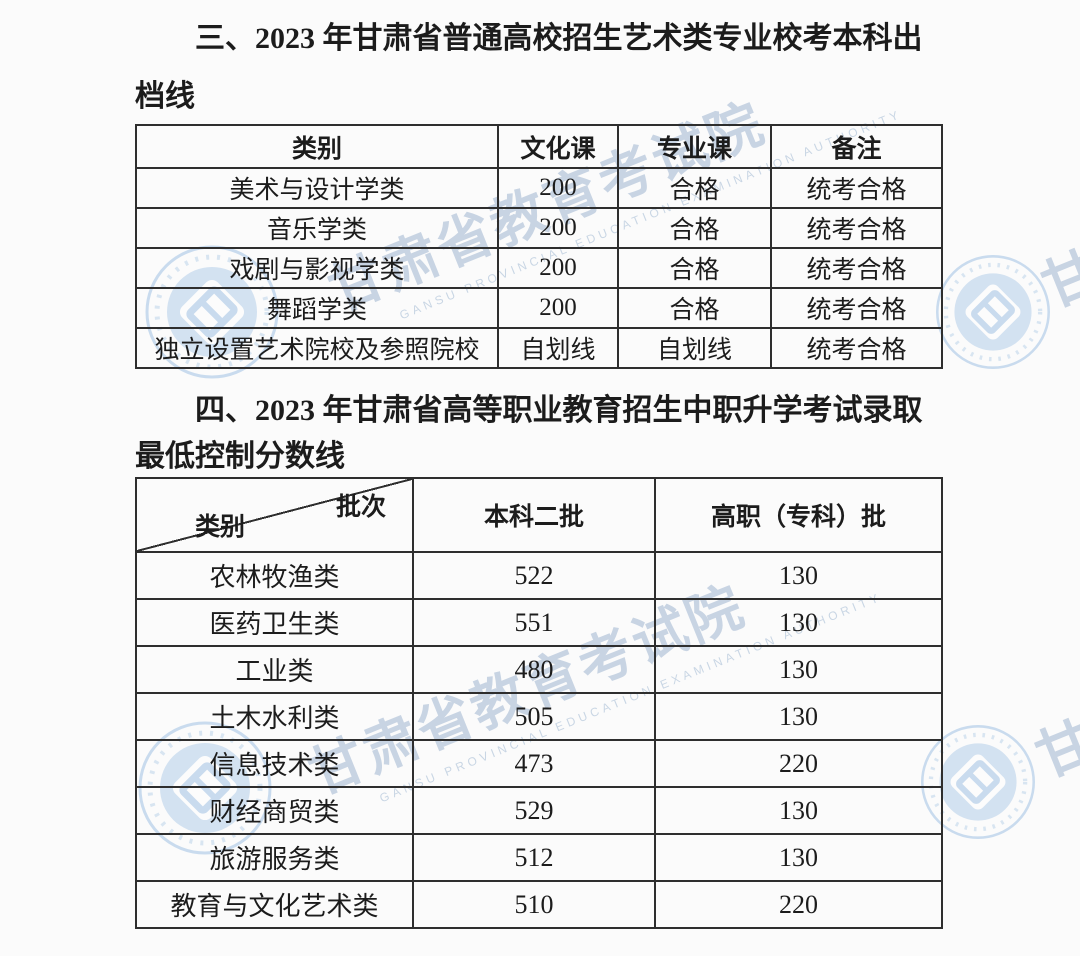 The image size is (1080, 956). Describe the element at coordinates (534, 575) in the screenshot. I see `cell-undergrad: 522` at that location.